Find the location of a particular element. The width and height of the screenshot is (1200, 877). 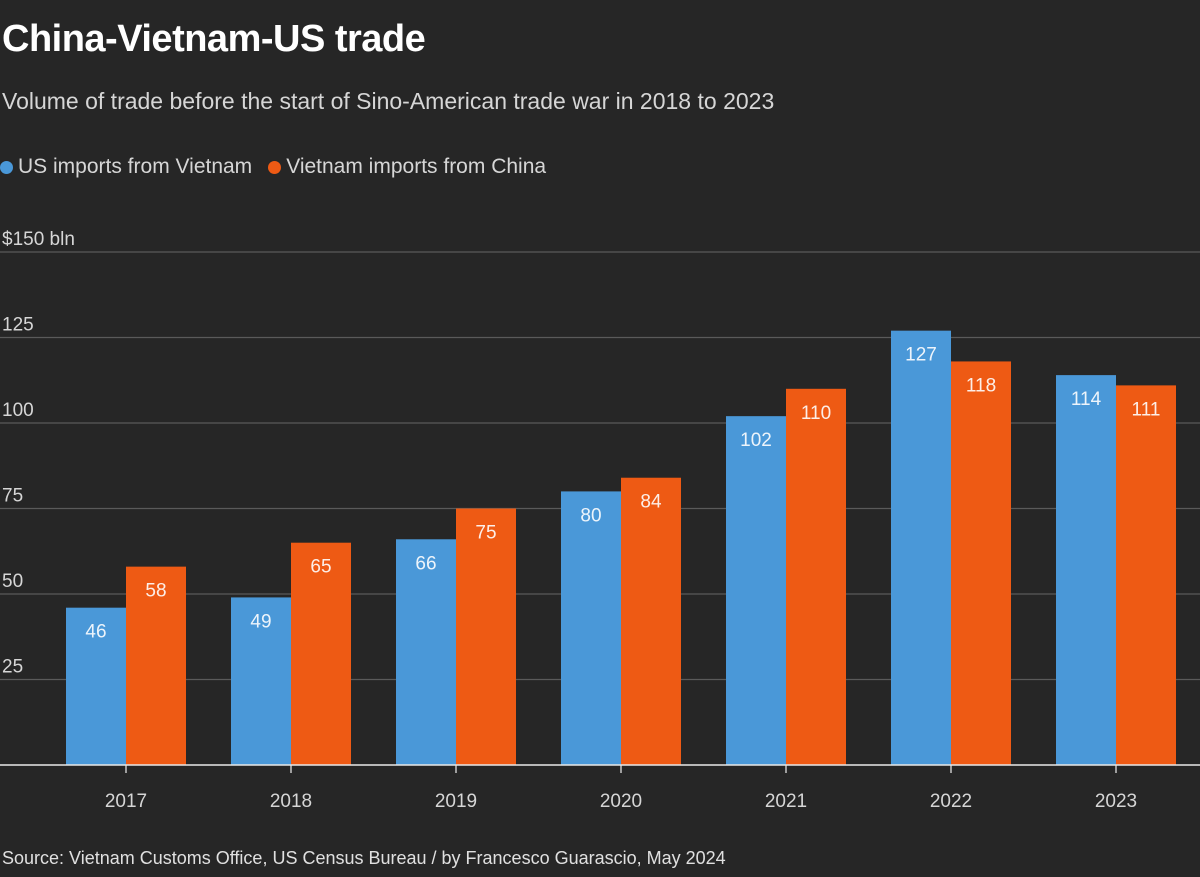

bar-us-imports-2019 is located at coordinates (426, 652).